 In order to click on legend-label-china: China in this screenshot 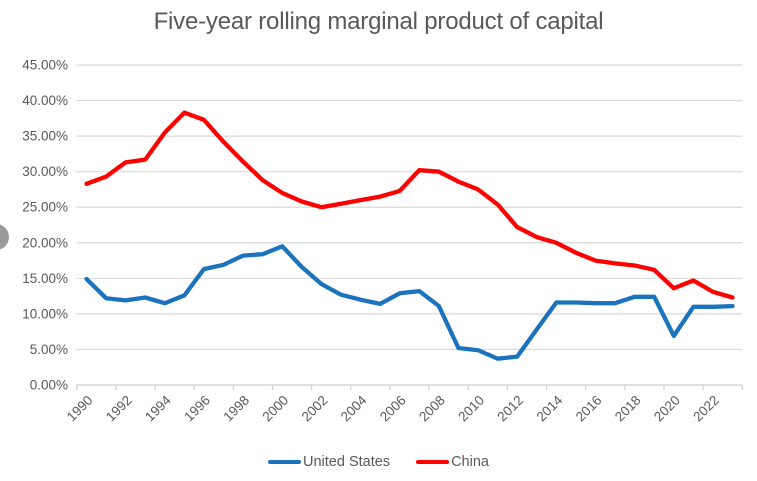, I will do `click(470, 462)`.